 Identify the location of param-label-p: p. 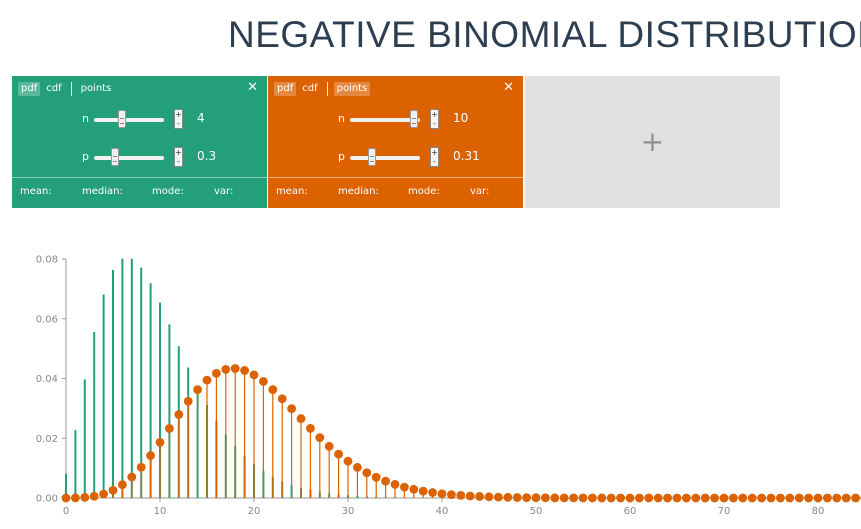
(341, 156).